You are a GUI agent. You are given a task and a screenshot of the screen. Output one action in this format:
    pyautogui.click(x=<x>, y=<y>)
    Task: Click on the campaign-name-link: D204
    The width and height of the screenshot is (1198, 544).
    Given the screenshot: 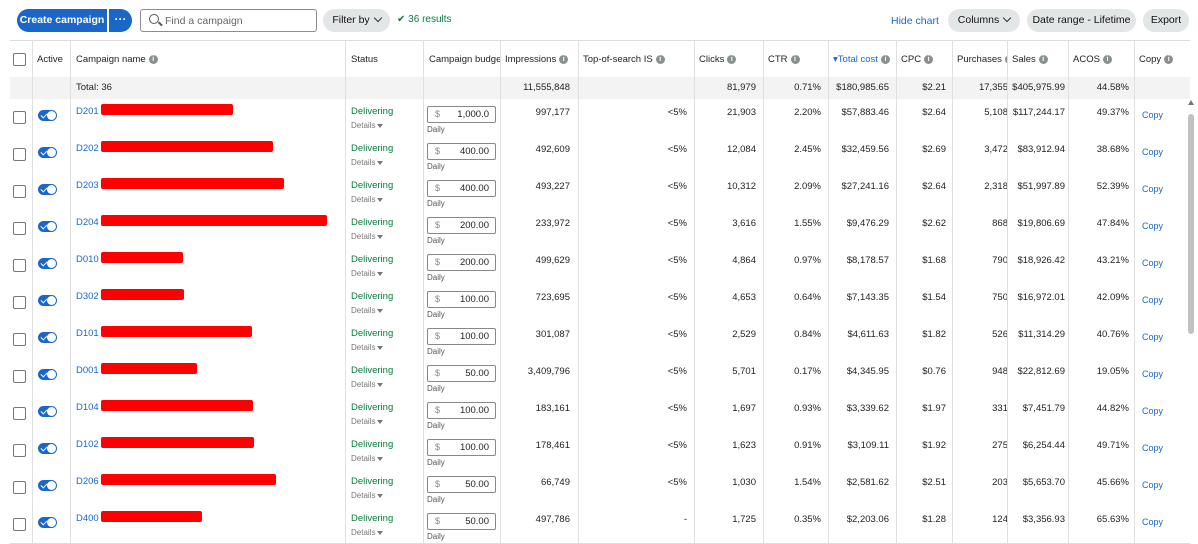 What is the action you would take?
    pyautogui.click(x=87, y=222)
    